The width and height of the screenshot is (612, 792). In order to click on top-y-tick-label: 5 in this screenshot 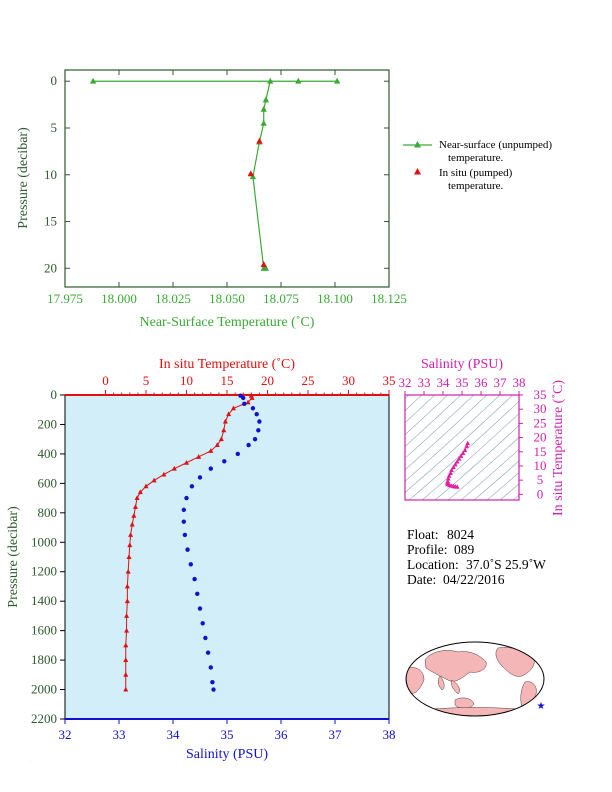, I will do `click(54, 127)`.